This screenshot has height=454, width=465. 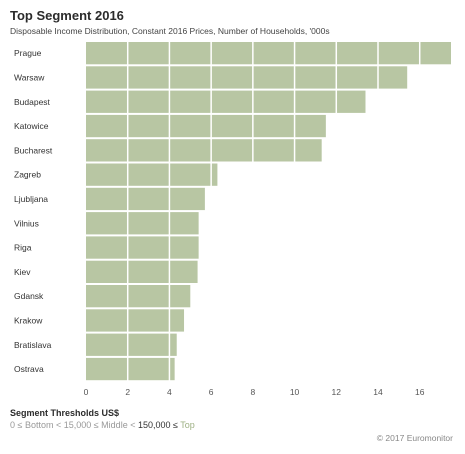 I want to click on thresholds-prefix: 0 ≤ Bottom < 15,000 ≤ Middle <, so click(x=74, y=425).